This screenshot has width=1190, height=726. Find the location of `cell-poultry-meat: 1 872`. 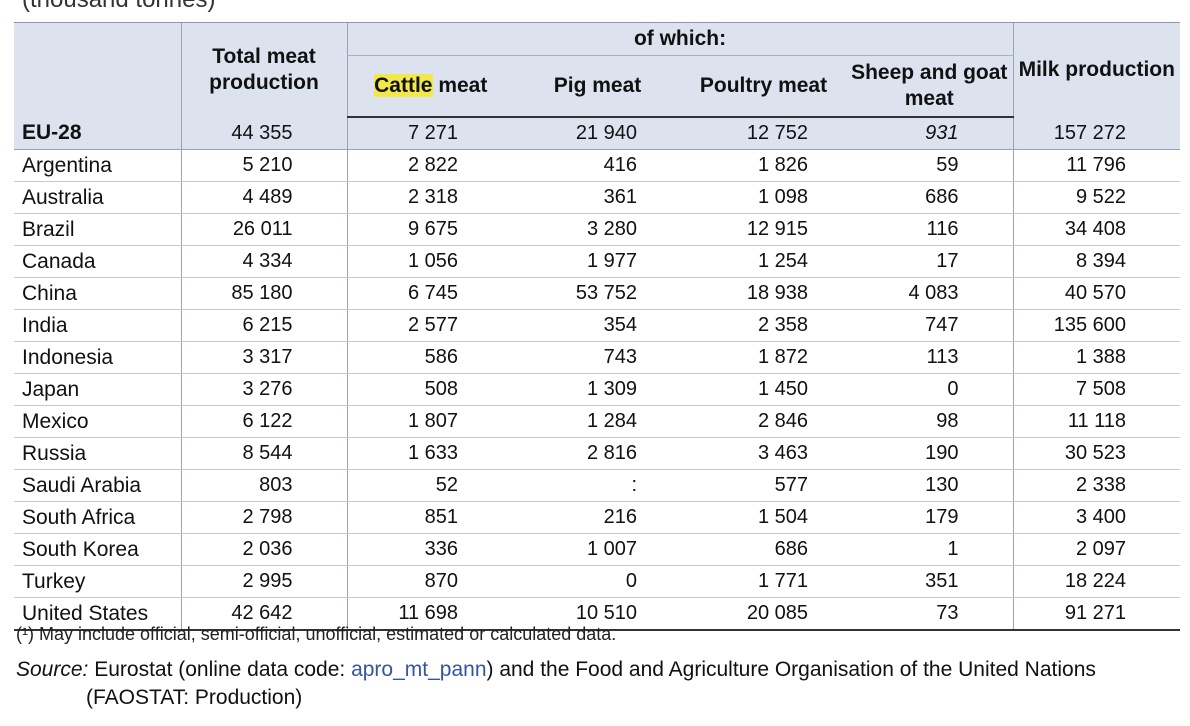

cell-poultry-meat: 1 872 is located at coordinates (763, 357).